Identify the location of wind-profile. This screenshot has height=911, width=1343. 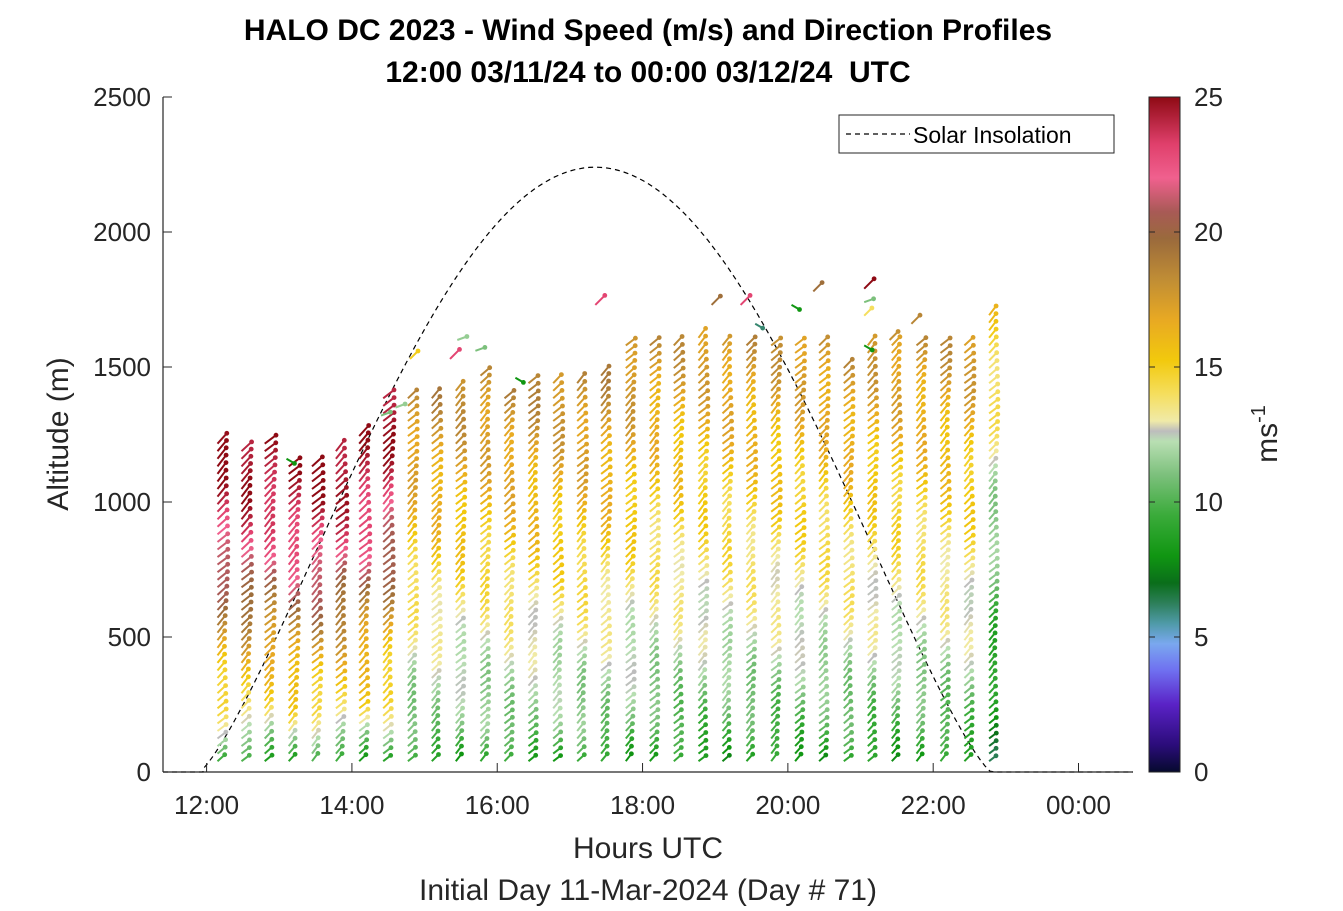
(559, 567).